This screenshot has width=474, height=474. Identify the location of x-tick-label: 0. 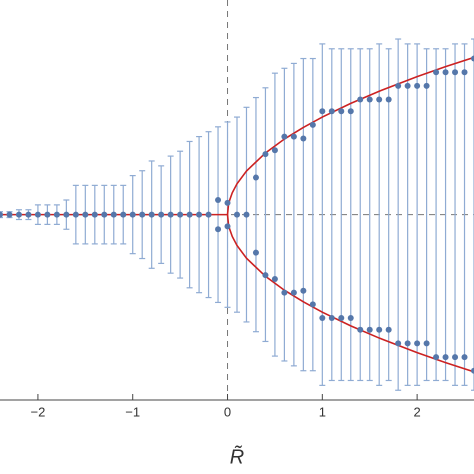
(227, 411).